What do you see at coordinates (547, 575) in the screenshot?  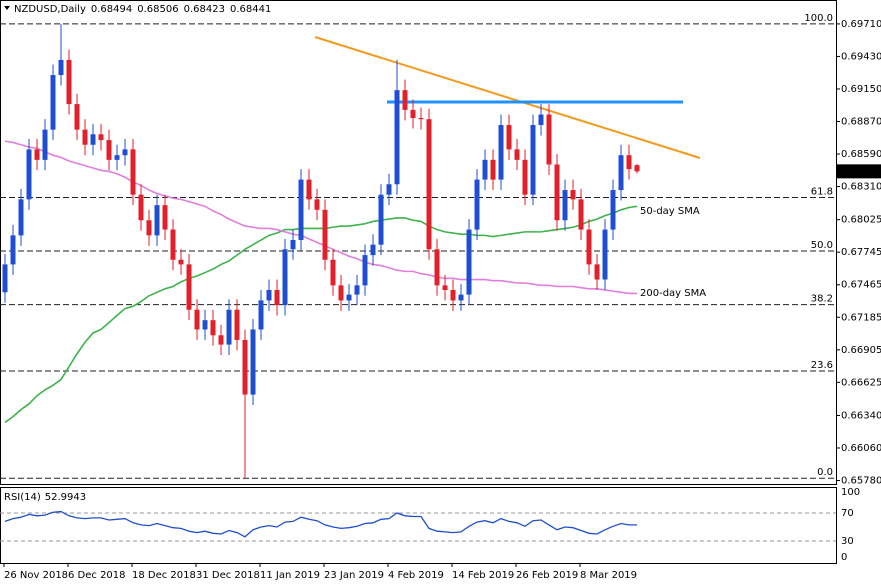 I see `x-tick-label: 26 Feb 2019` at bounding box center [547, 575].